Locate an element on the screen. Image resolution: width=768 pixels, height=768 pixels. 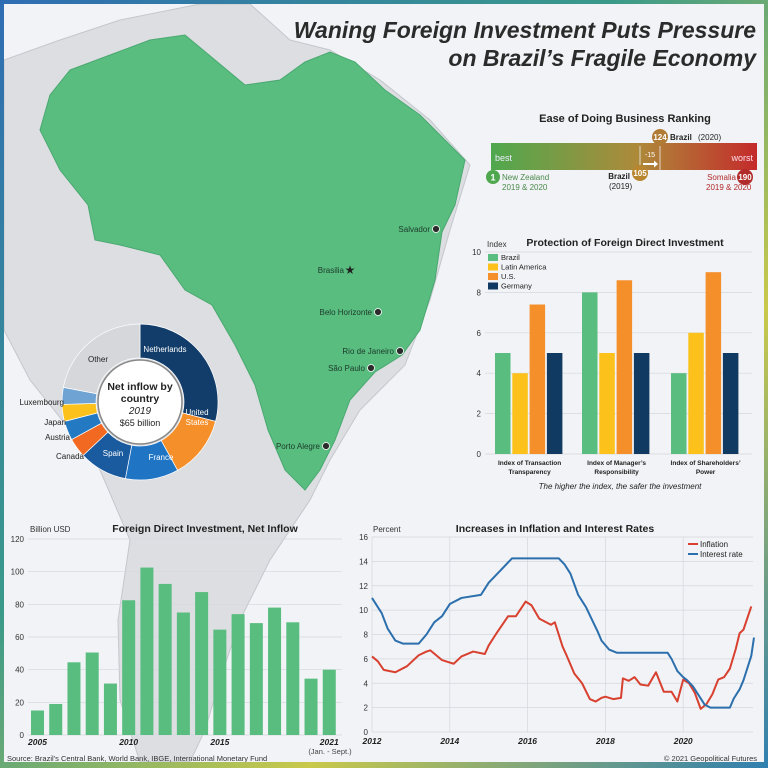
rank-brazil-2020-year: (2020) is located at coordinates (709, 137).